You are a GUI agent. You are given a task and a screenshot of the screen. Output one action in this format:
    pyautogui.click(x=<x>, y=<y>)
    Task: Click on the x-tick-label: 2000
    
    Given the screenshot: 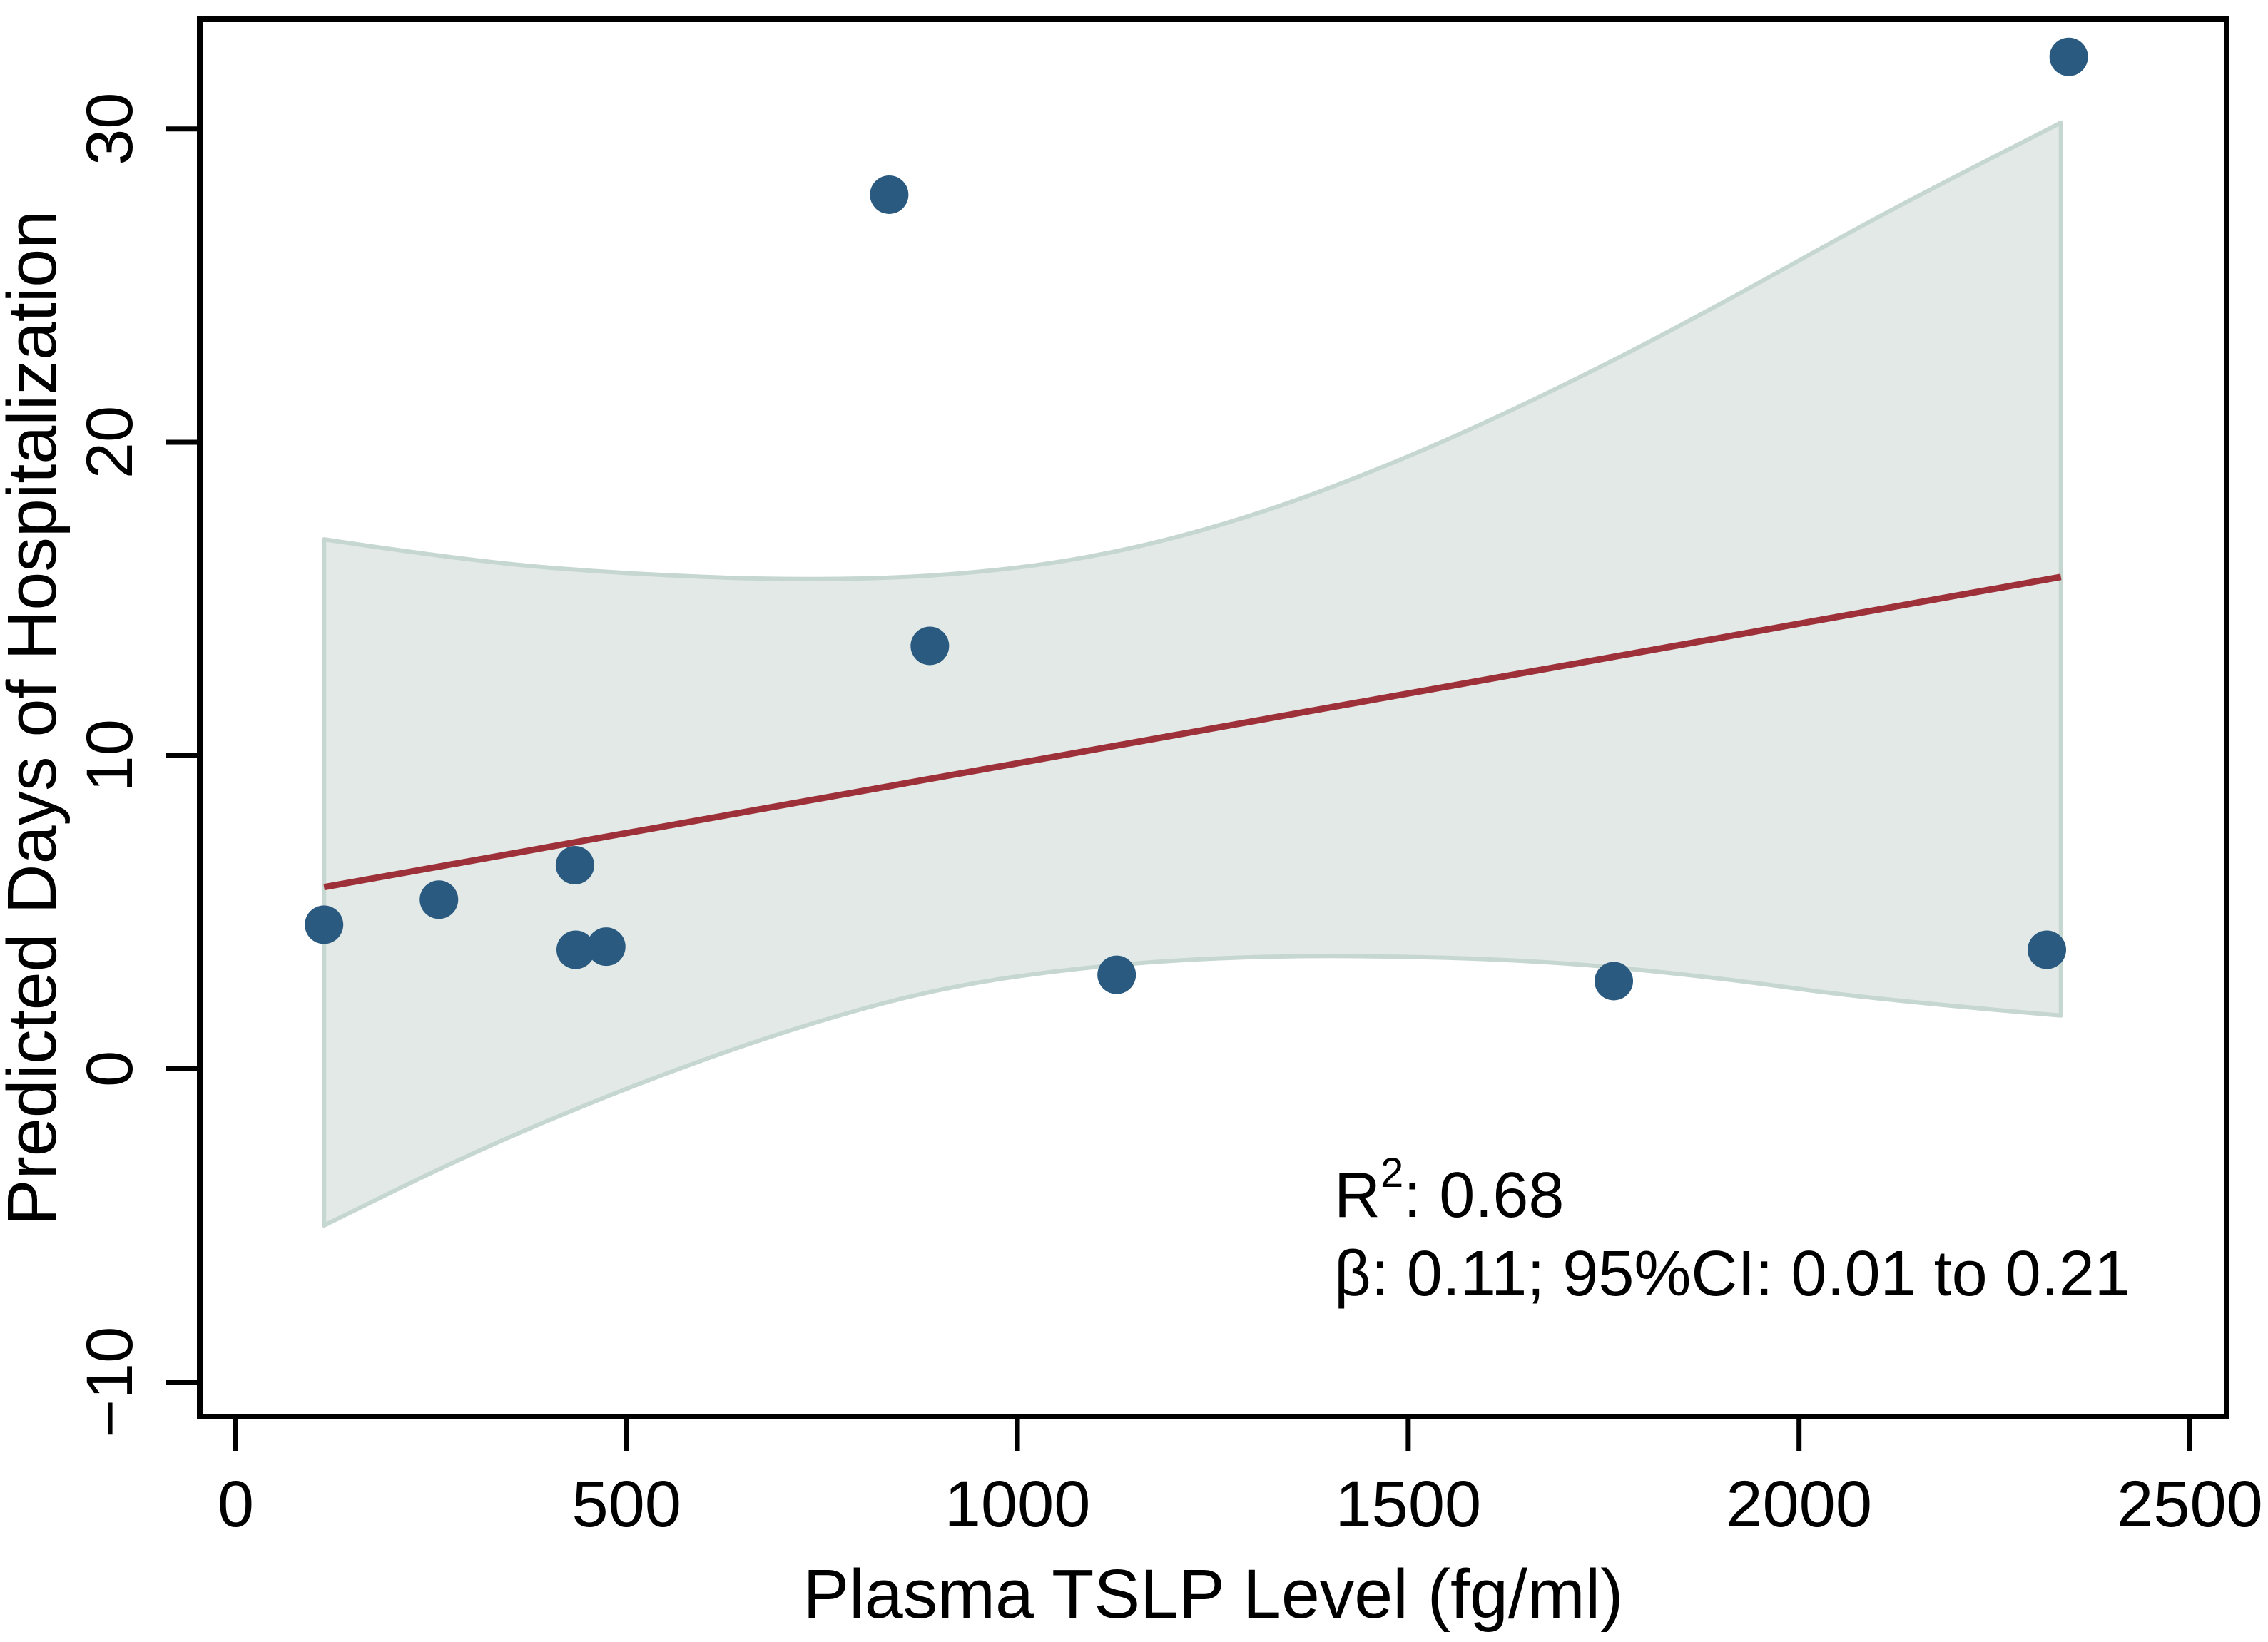 What is the action you would take?
    pyautogui.click(x=1799, y=1504)
    